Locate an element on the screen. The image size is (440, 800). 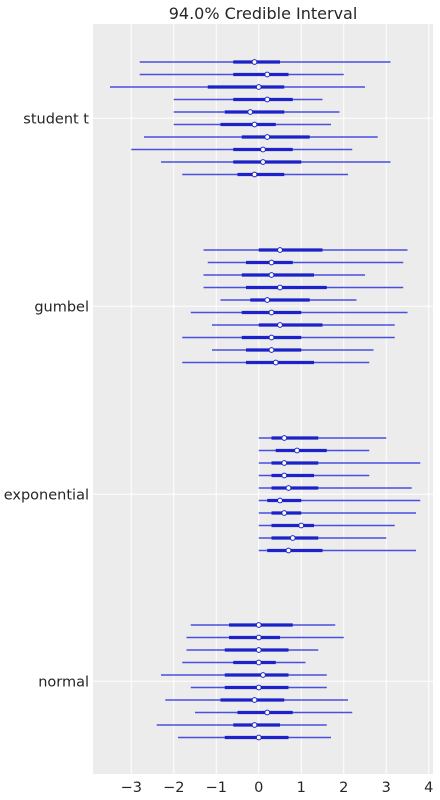
group-label: student t is located at coordinates (56, 119).